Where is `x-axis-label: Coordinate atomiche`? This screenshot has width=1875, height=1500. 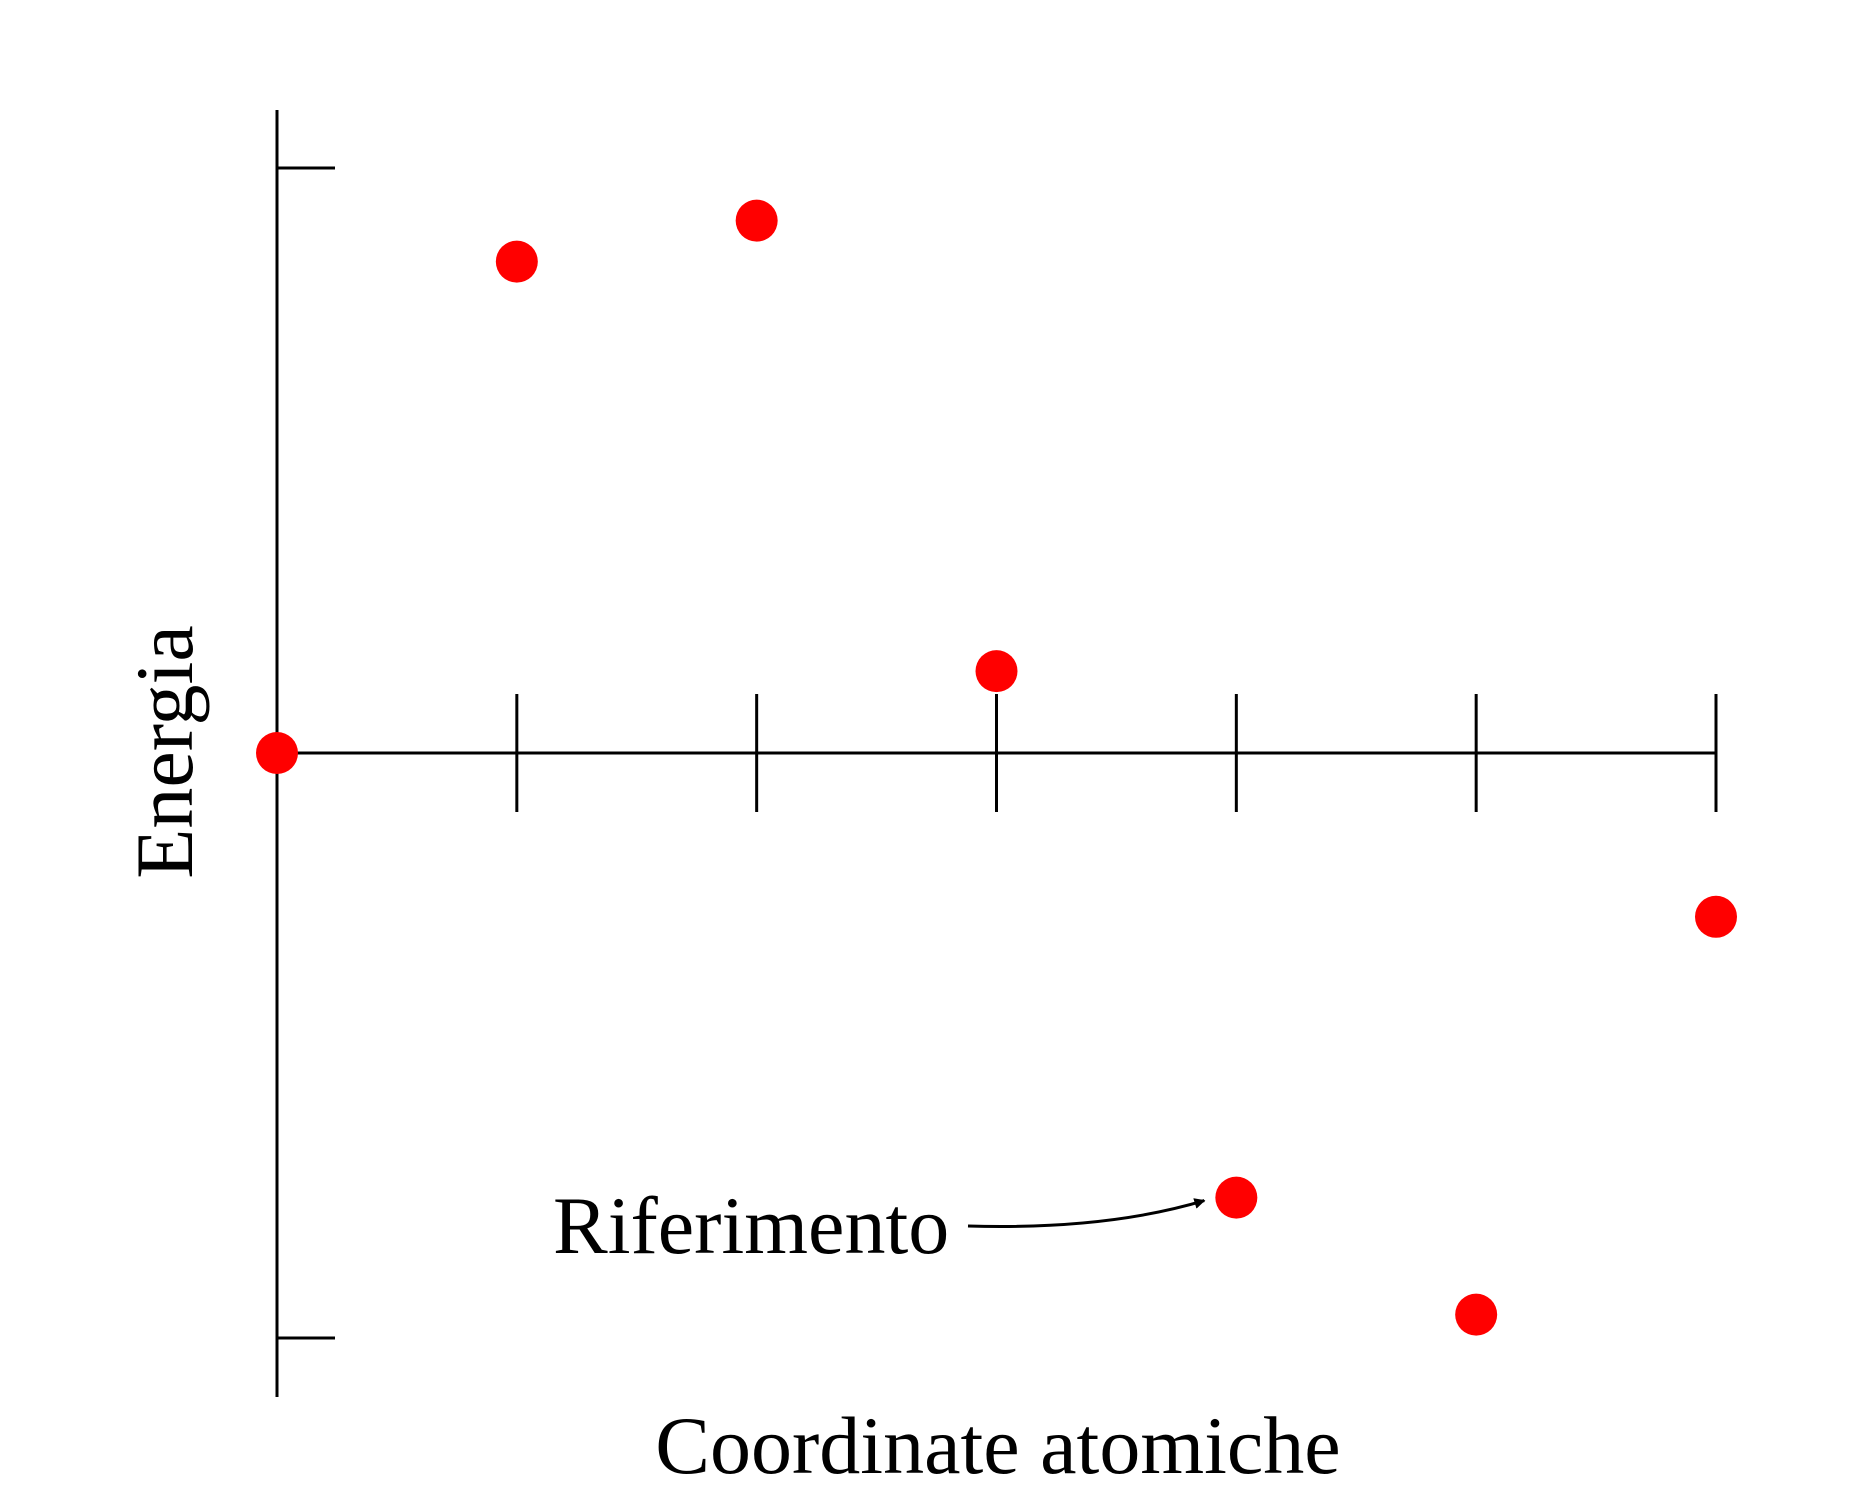
x-axis-label: Coordinate atomiche is located at coordinates (997, 1445).